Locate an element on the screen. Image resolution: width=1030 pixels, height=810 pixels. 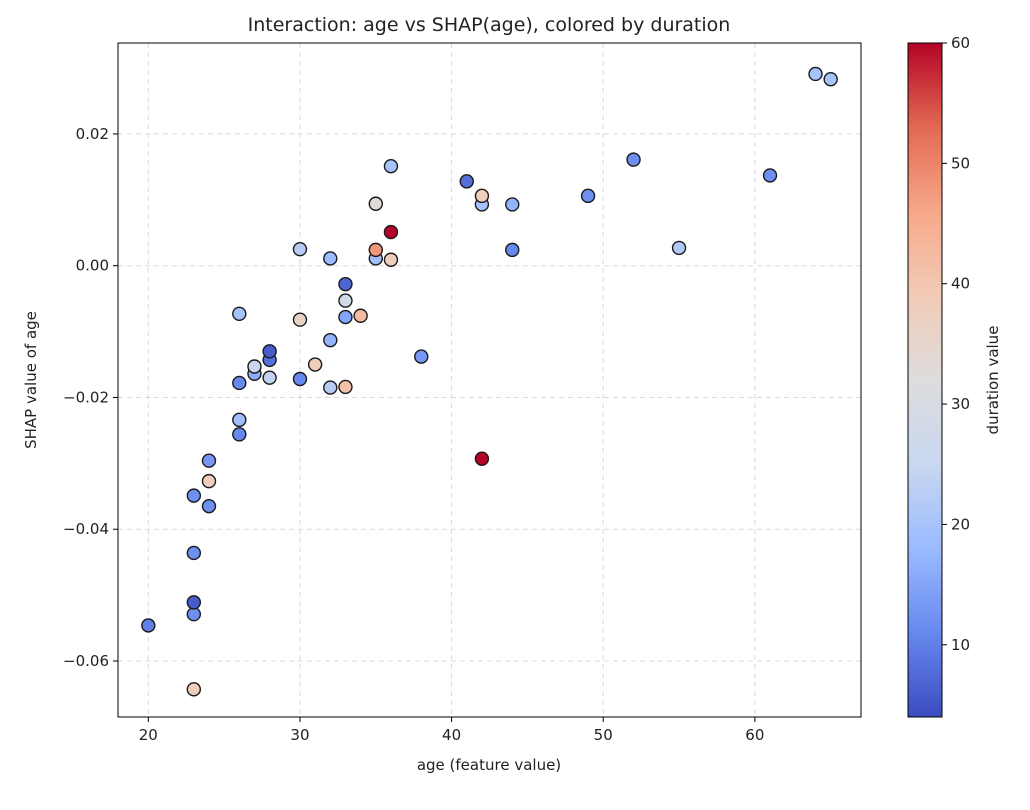
colorbar-label: duration value is located at coordinates (993, 380).